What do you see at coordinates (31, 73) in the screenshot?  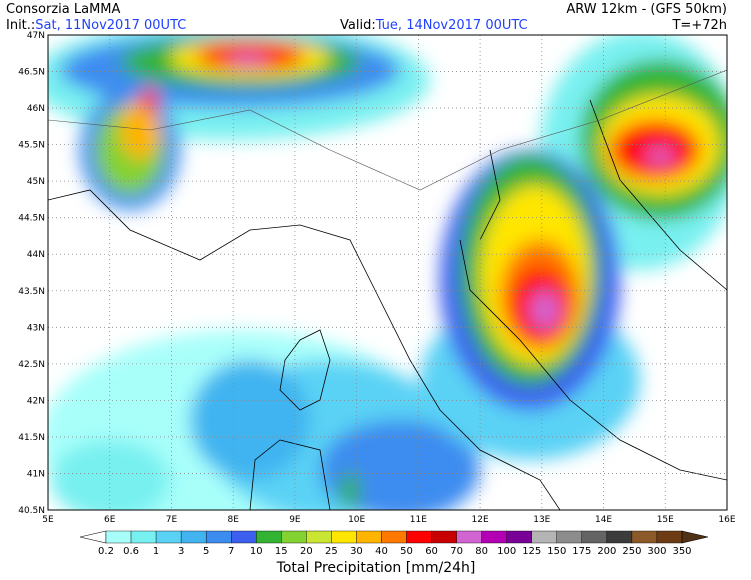 I see `lat-label: 46.5N` at bounding box center [31, 73].